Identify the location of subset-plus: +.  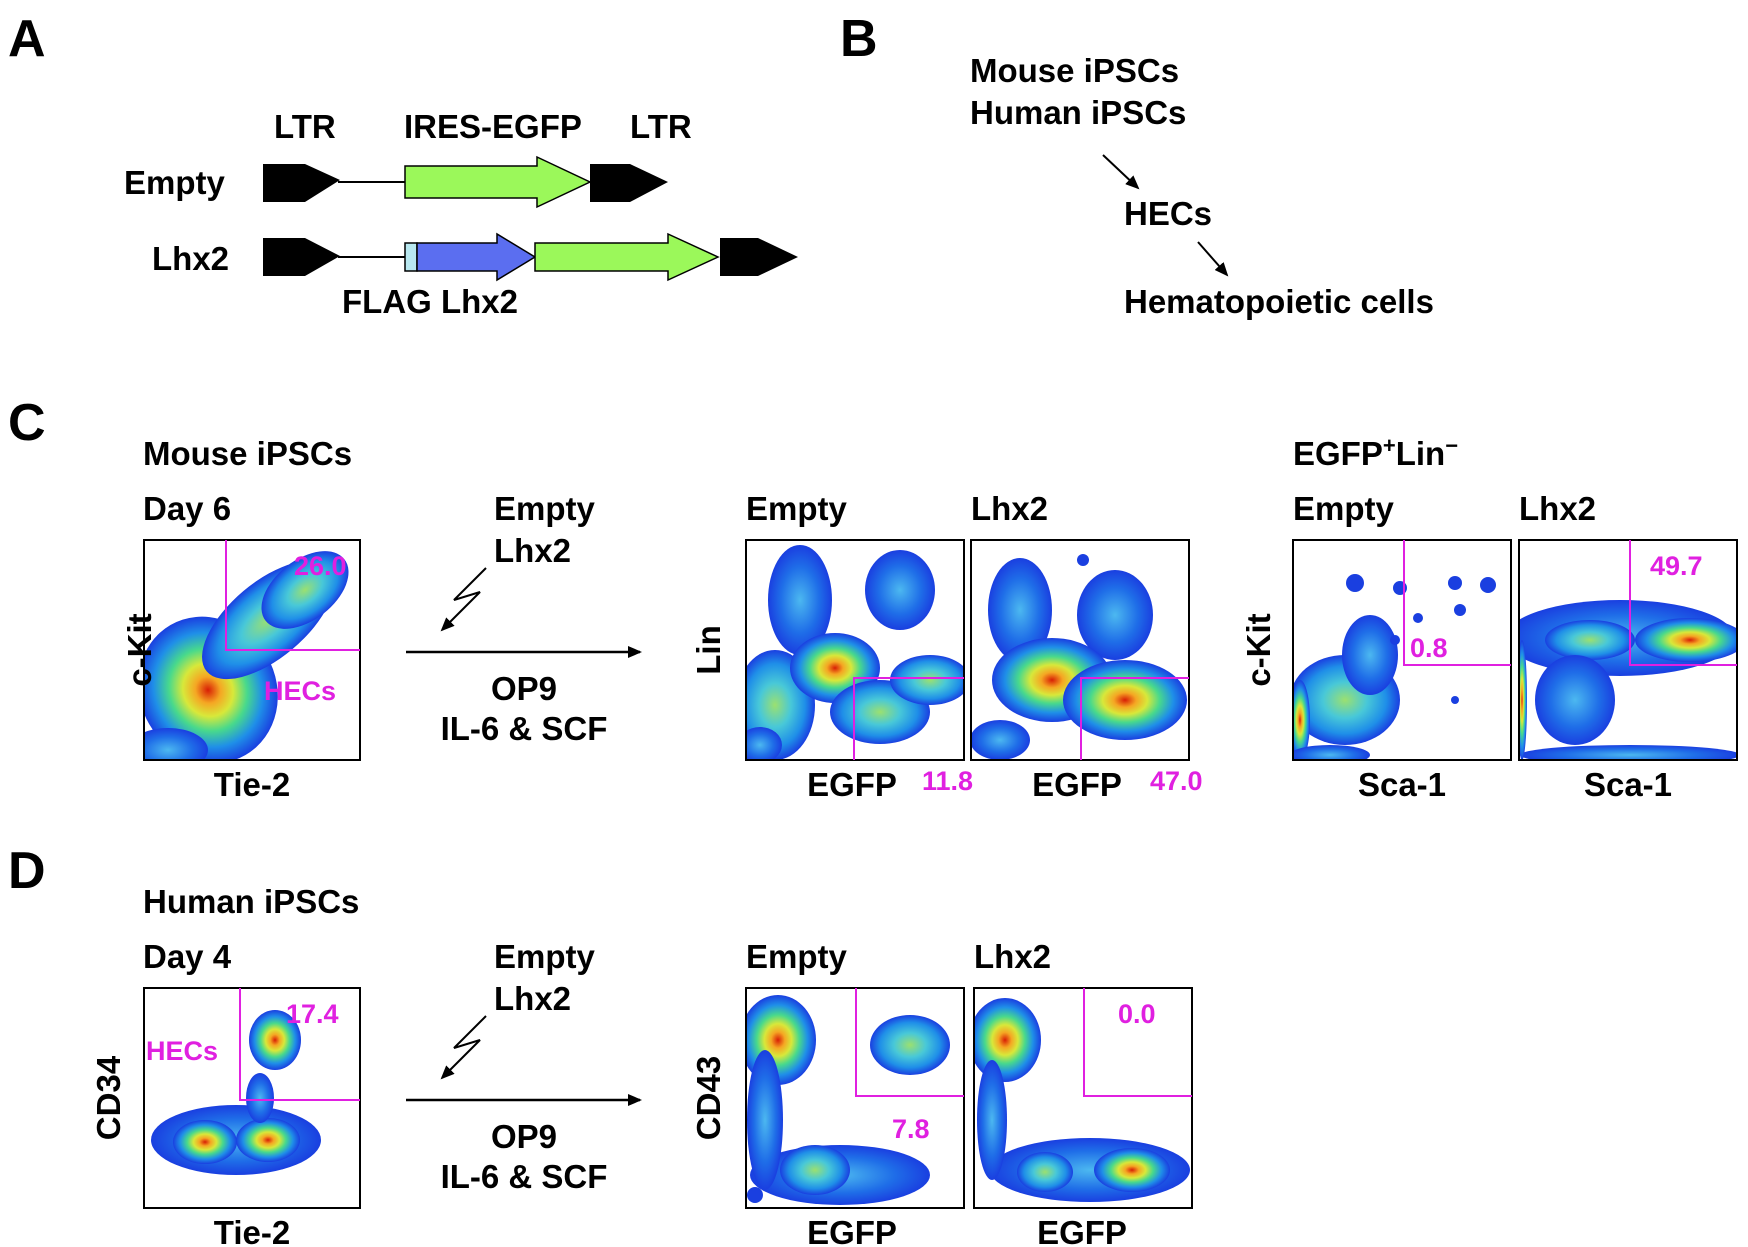
(1389, 445).